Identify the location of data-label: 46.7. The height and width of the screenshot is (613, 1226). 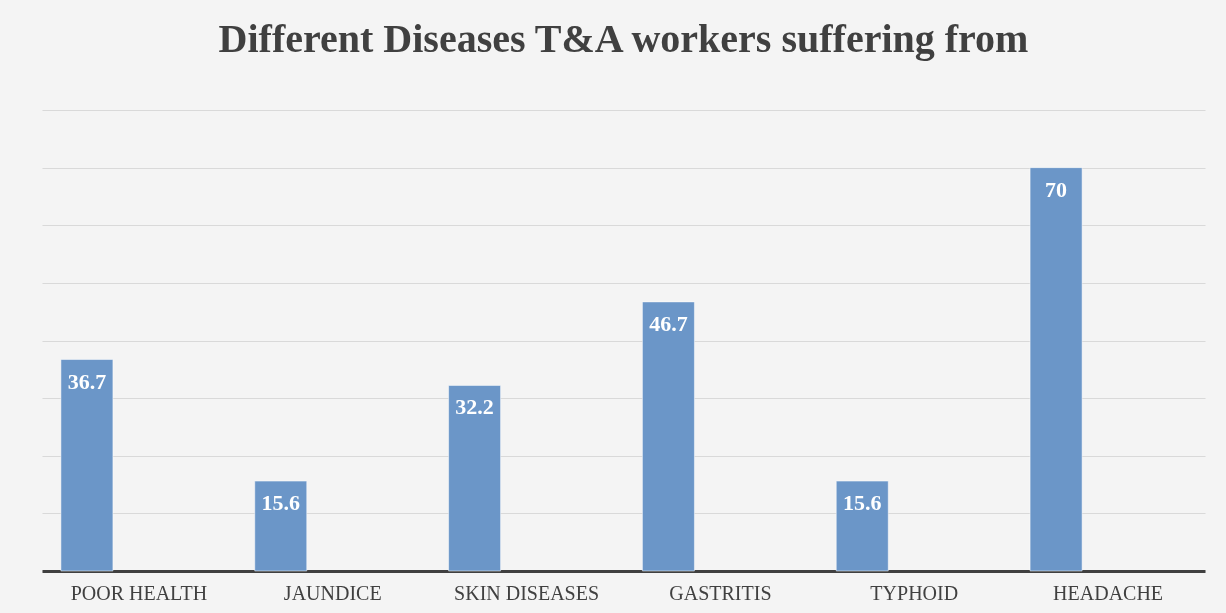
(668, 323).